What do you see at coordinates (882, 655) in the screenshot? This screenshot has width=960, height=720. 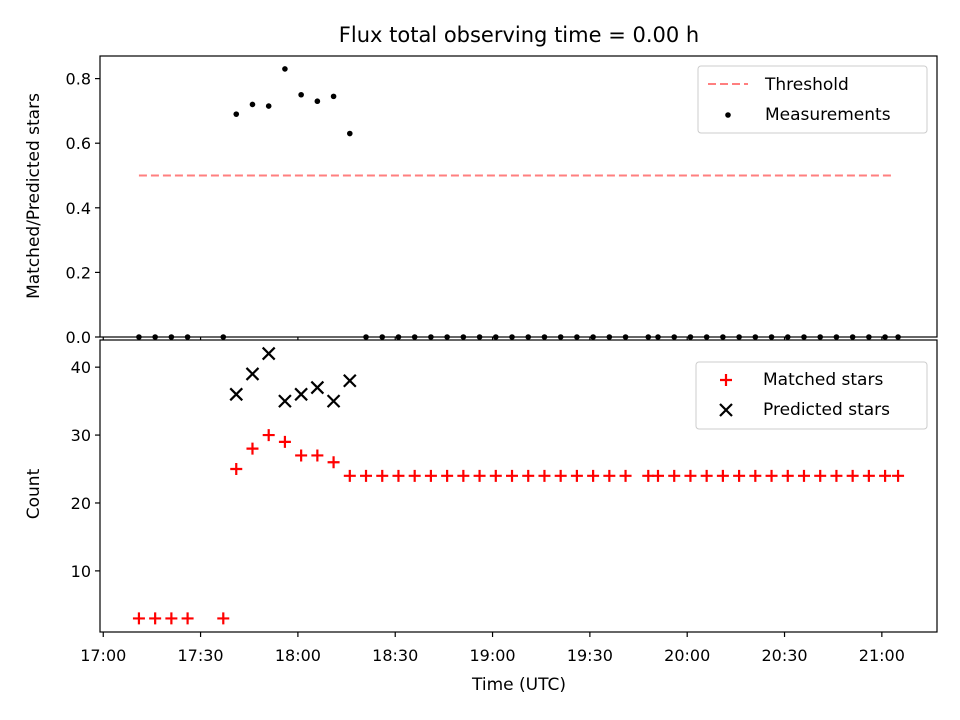 I see `x-tick-label: 21:00` at bounding box center [882, 655].